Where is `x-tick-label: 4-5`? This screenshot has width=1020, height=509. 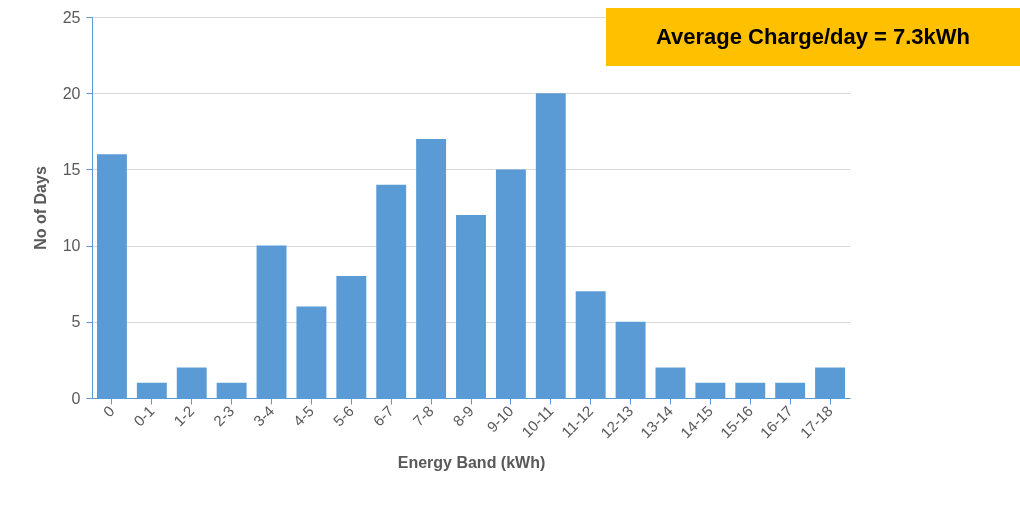 x-tick-label: 4-5 is located at coordinates (303, 416).